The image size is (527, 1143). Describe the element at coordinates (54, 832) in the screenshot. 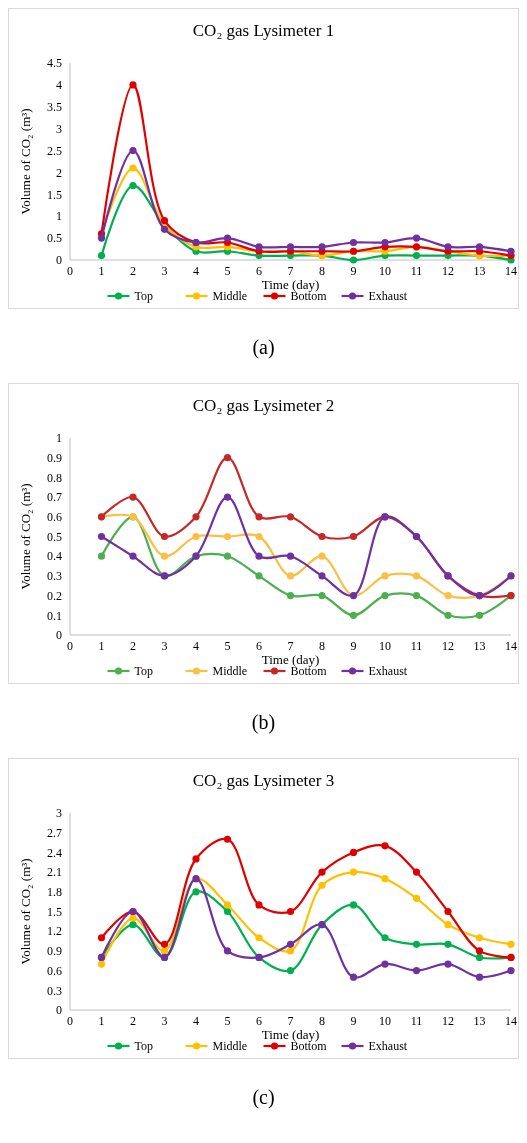

I see `y-tick-label: 2.7` at that location.